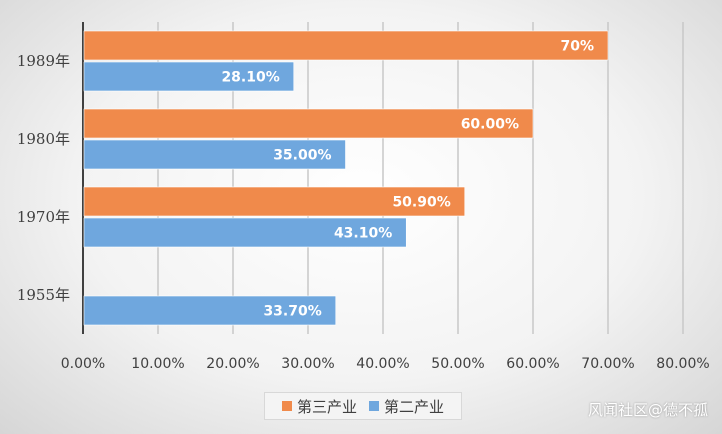 The width and height of the screenshot is (722, 434). What do you see at coordinates (43, 61) in the screenshot?
I see `category-label: 1989年` at bounding box center [43, 61].